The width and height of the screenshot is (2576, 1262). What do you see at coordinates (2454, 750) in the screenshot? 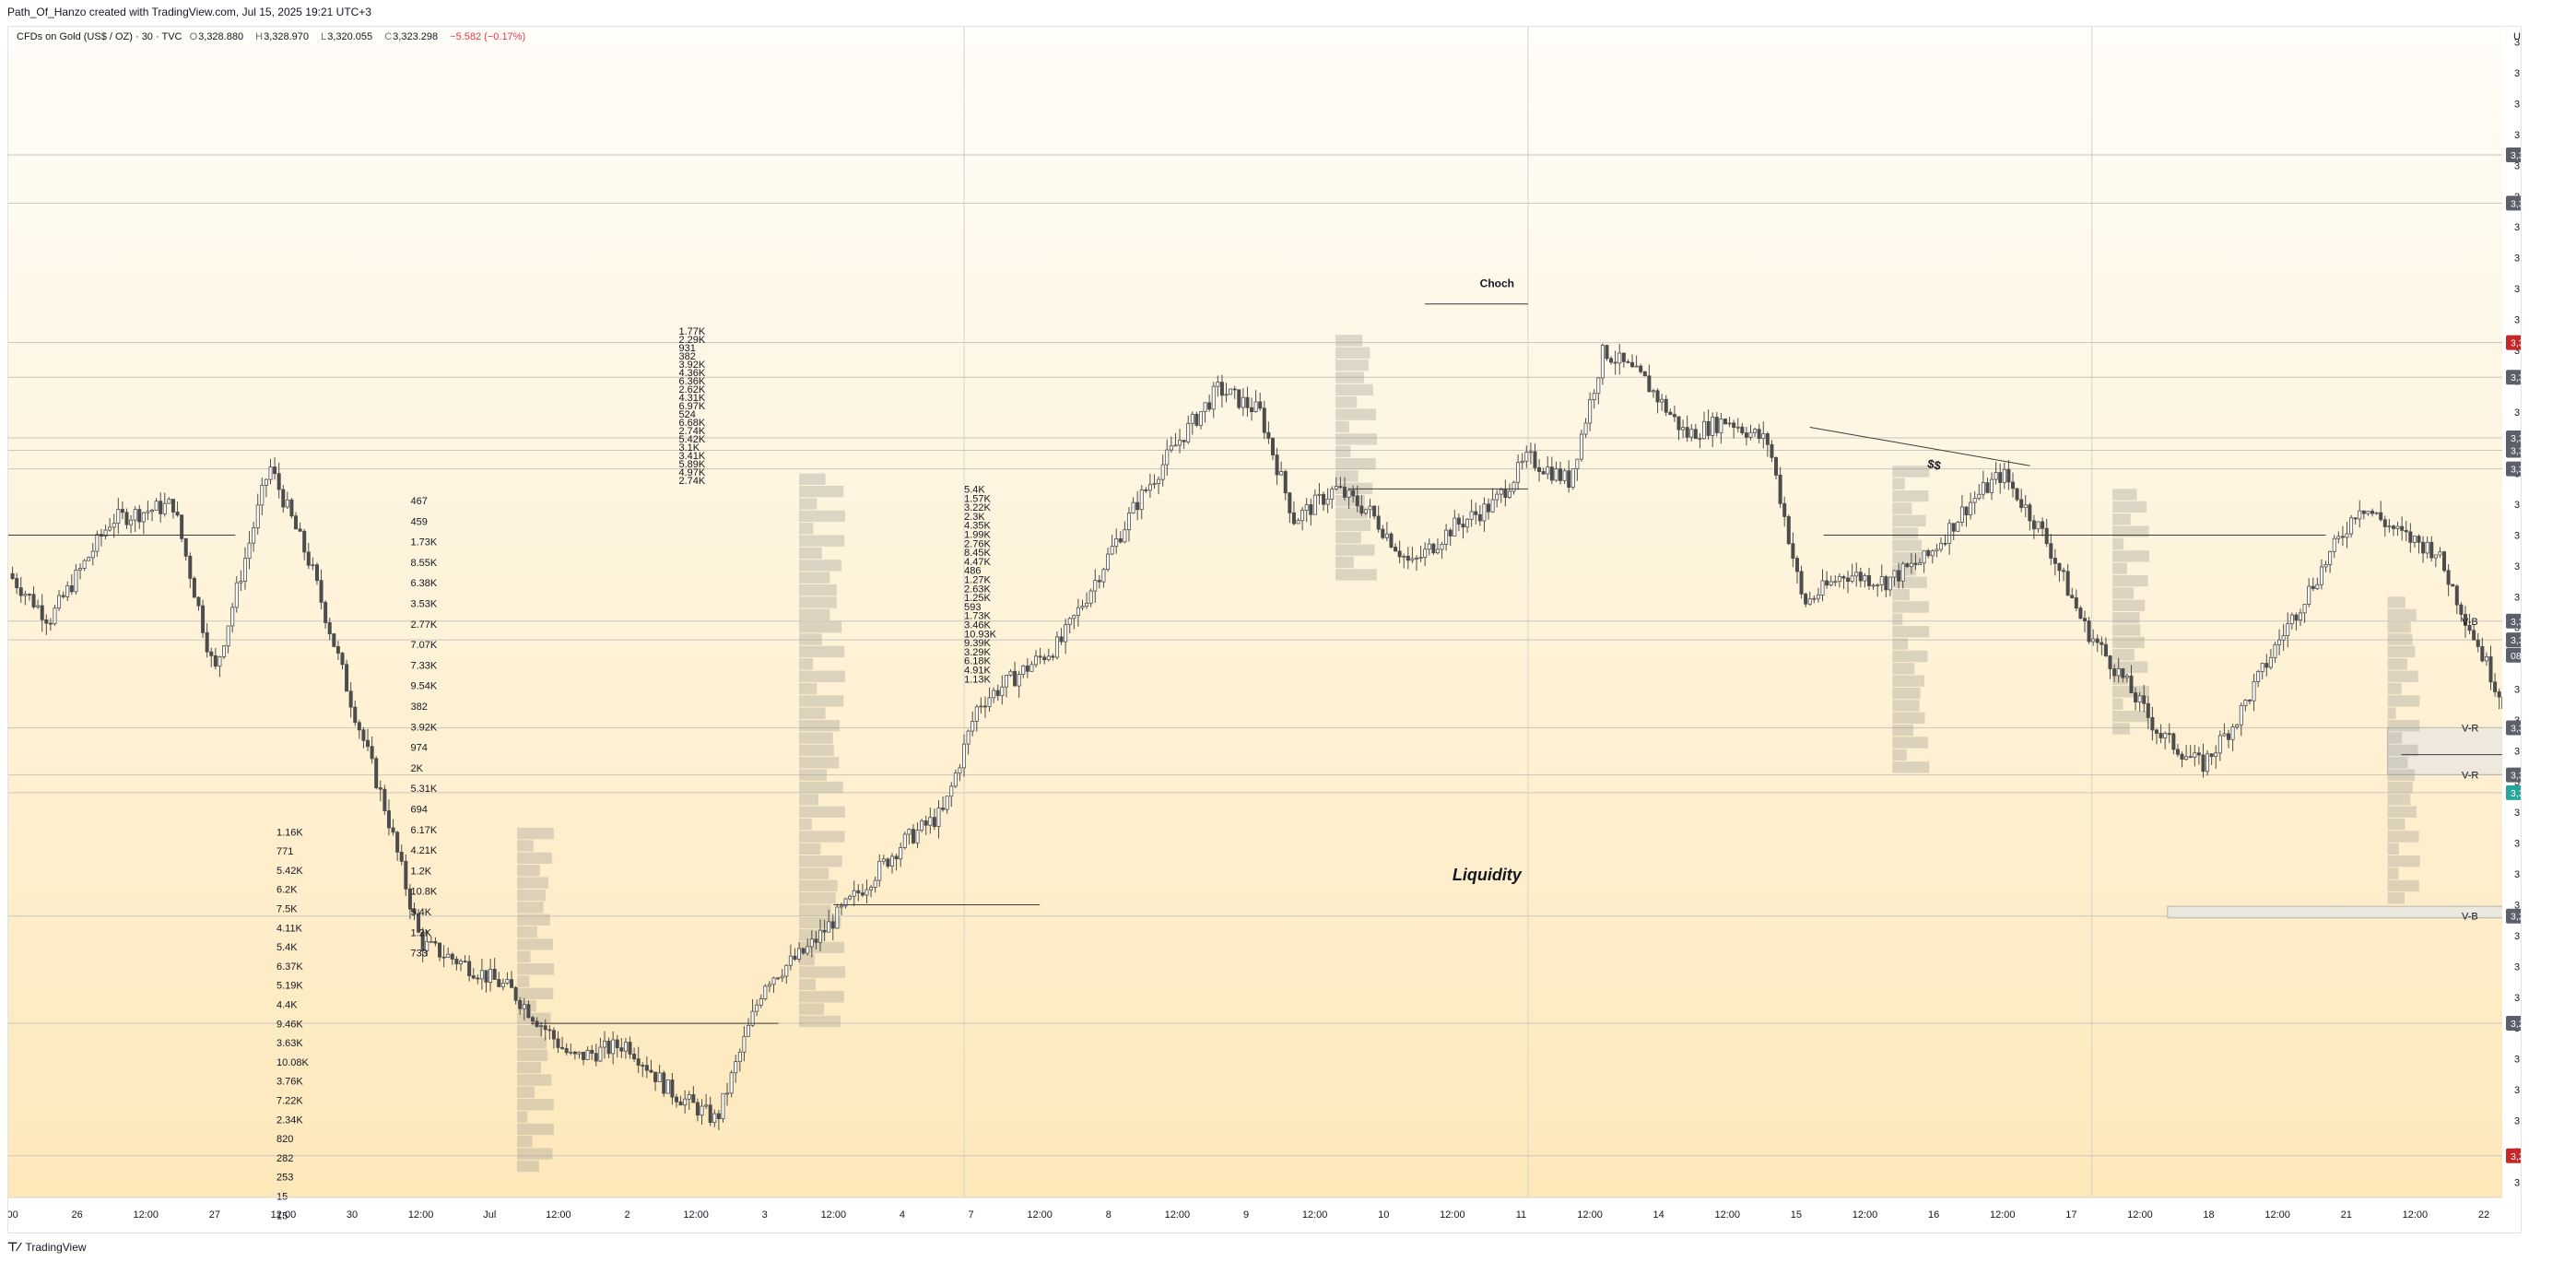
I see `liquidity-zone-mid` at bounding box center [2454, 750].